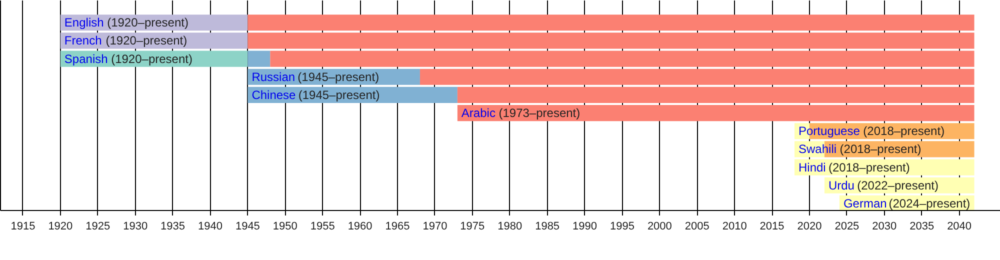 This screenshot has height=260, width=1000. I want to click on x-tick-label: 2015, so click(772, 226).